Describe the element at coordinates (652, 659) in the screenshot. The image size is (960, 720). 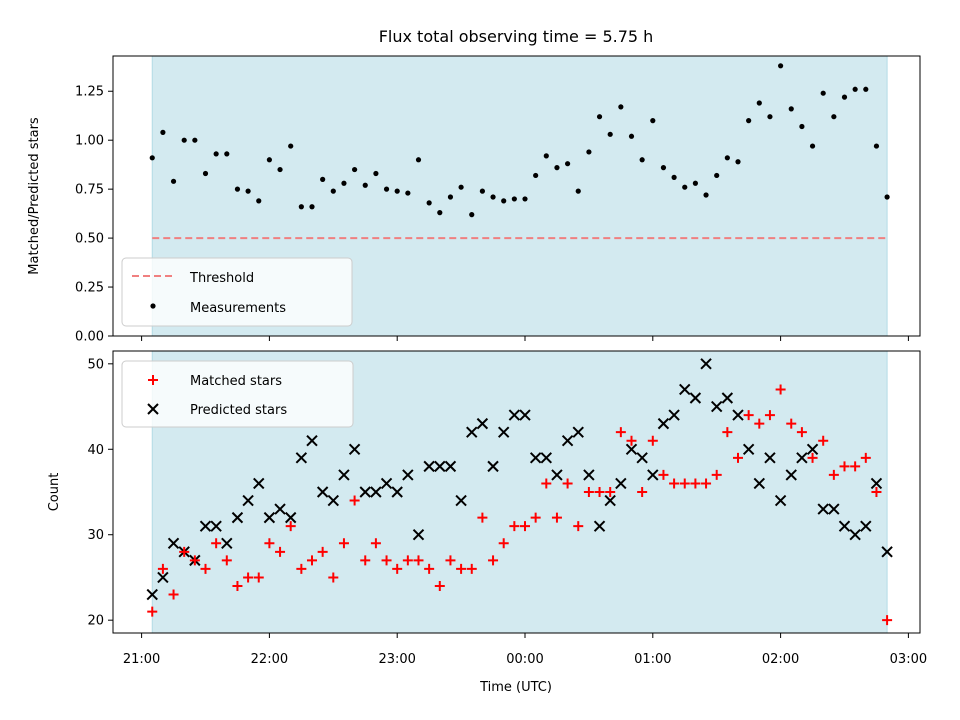
I see `x-tick-label-4: 01:00` at that location.